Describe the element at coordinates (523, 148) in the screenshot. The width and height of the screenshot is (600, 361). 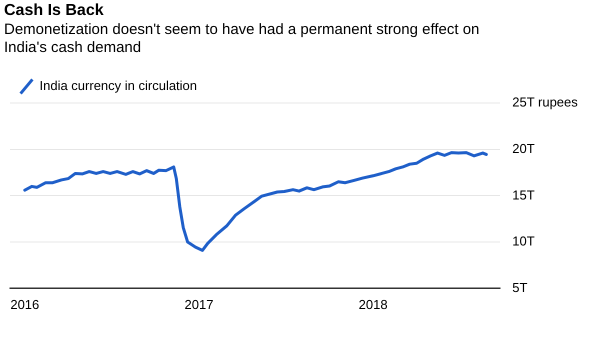
I see `y-tick-label: 20T` at that location.